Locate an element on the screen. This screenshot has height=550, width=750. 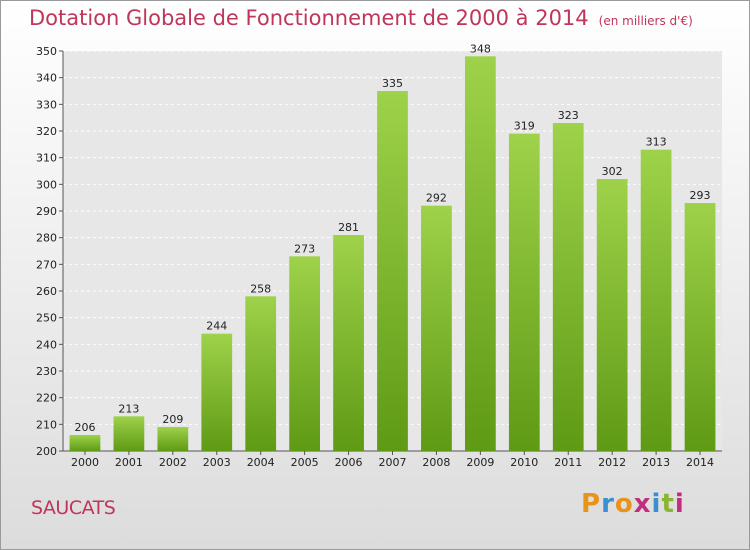
y-tick-label: 340 is located at coordinates (46, 78).